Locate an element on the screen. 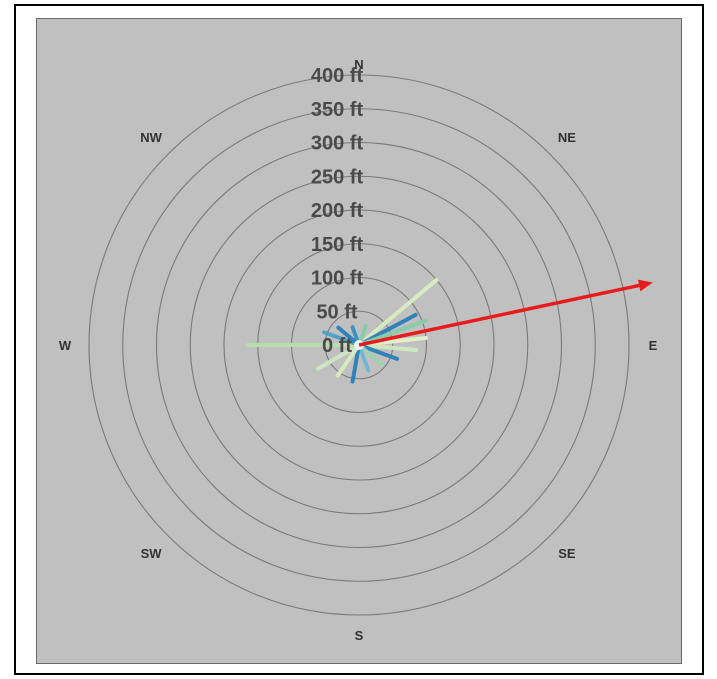 The image size is (717, 679). ring-label-300ft: 300 ft is located at coordinates (337, 144).